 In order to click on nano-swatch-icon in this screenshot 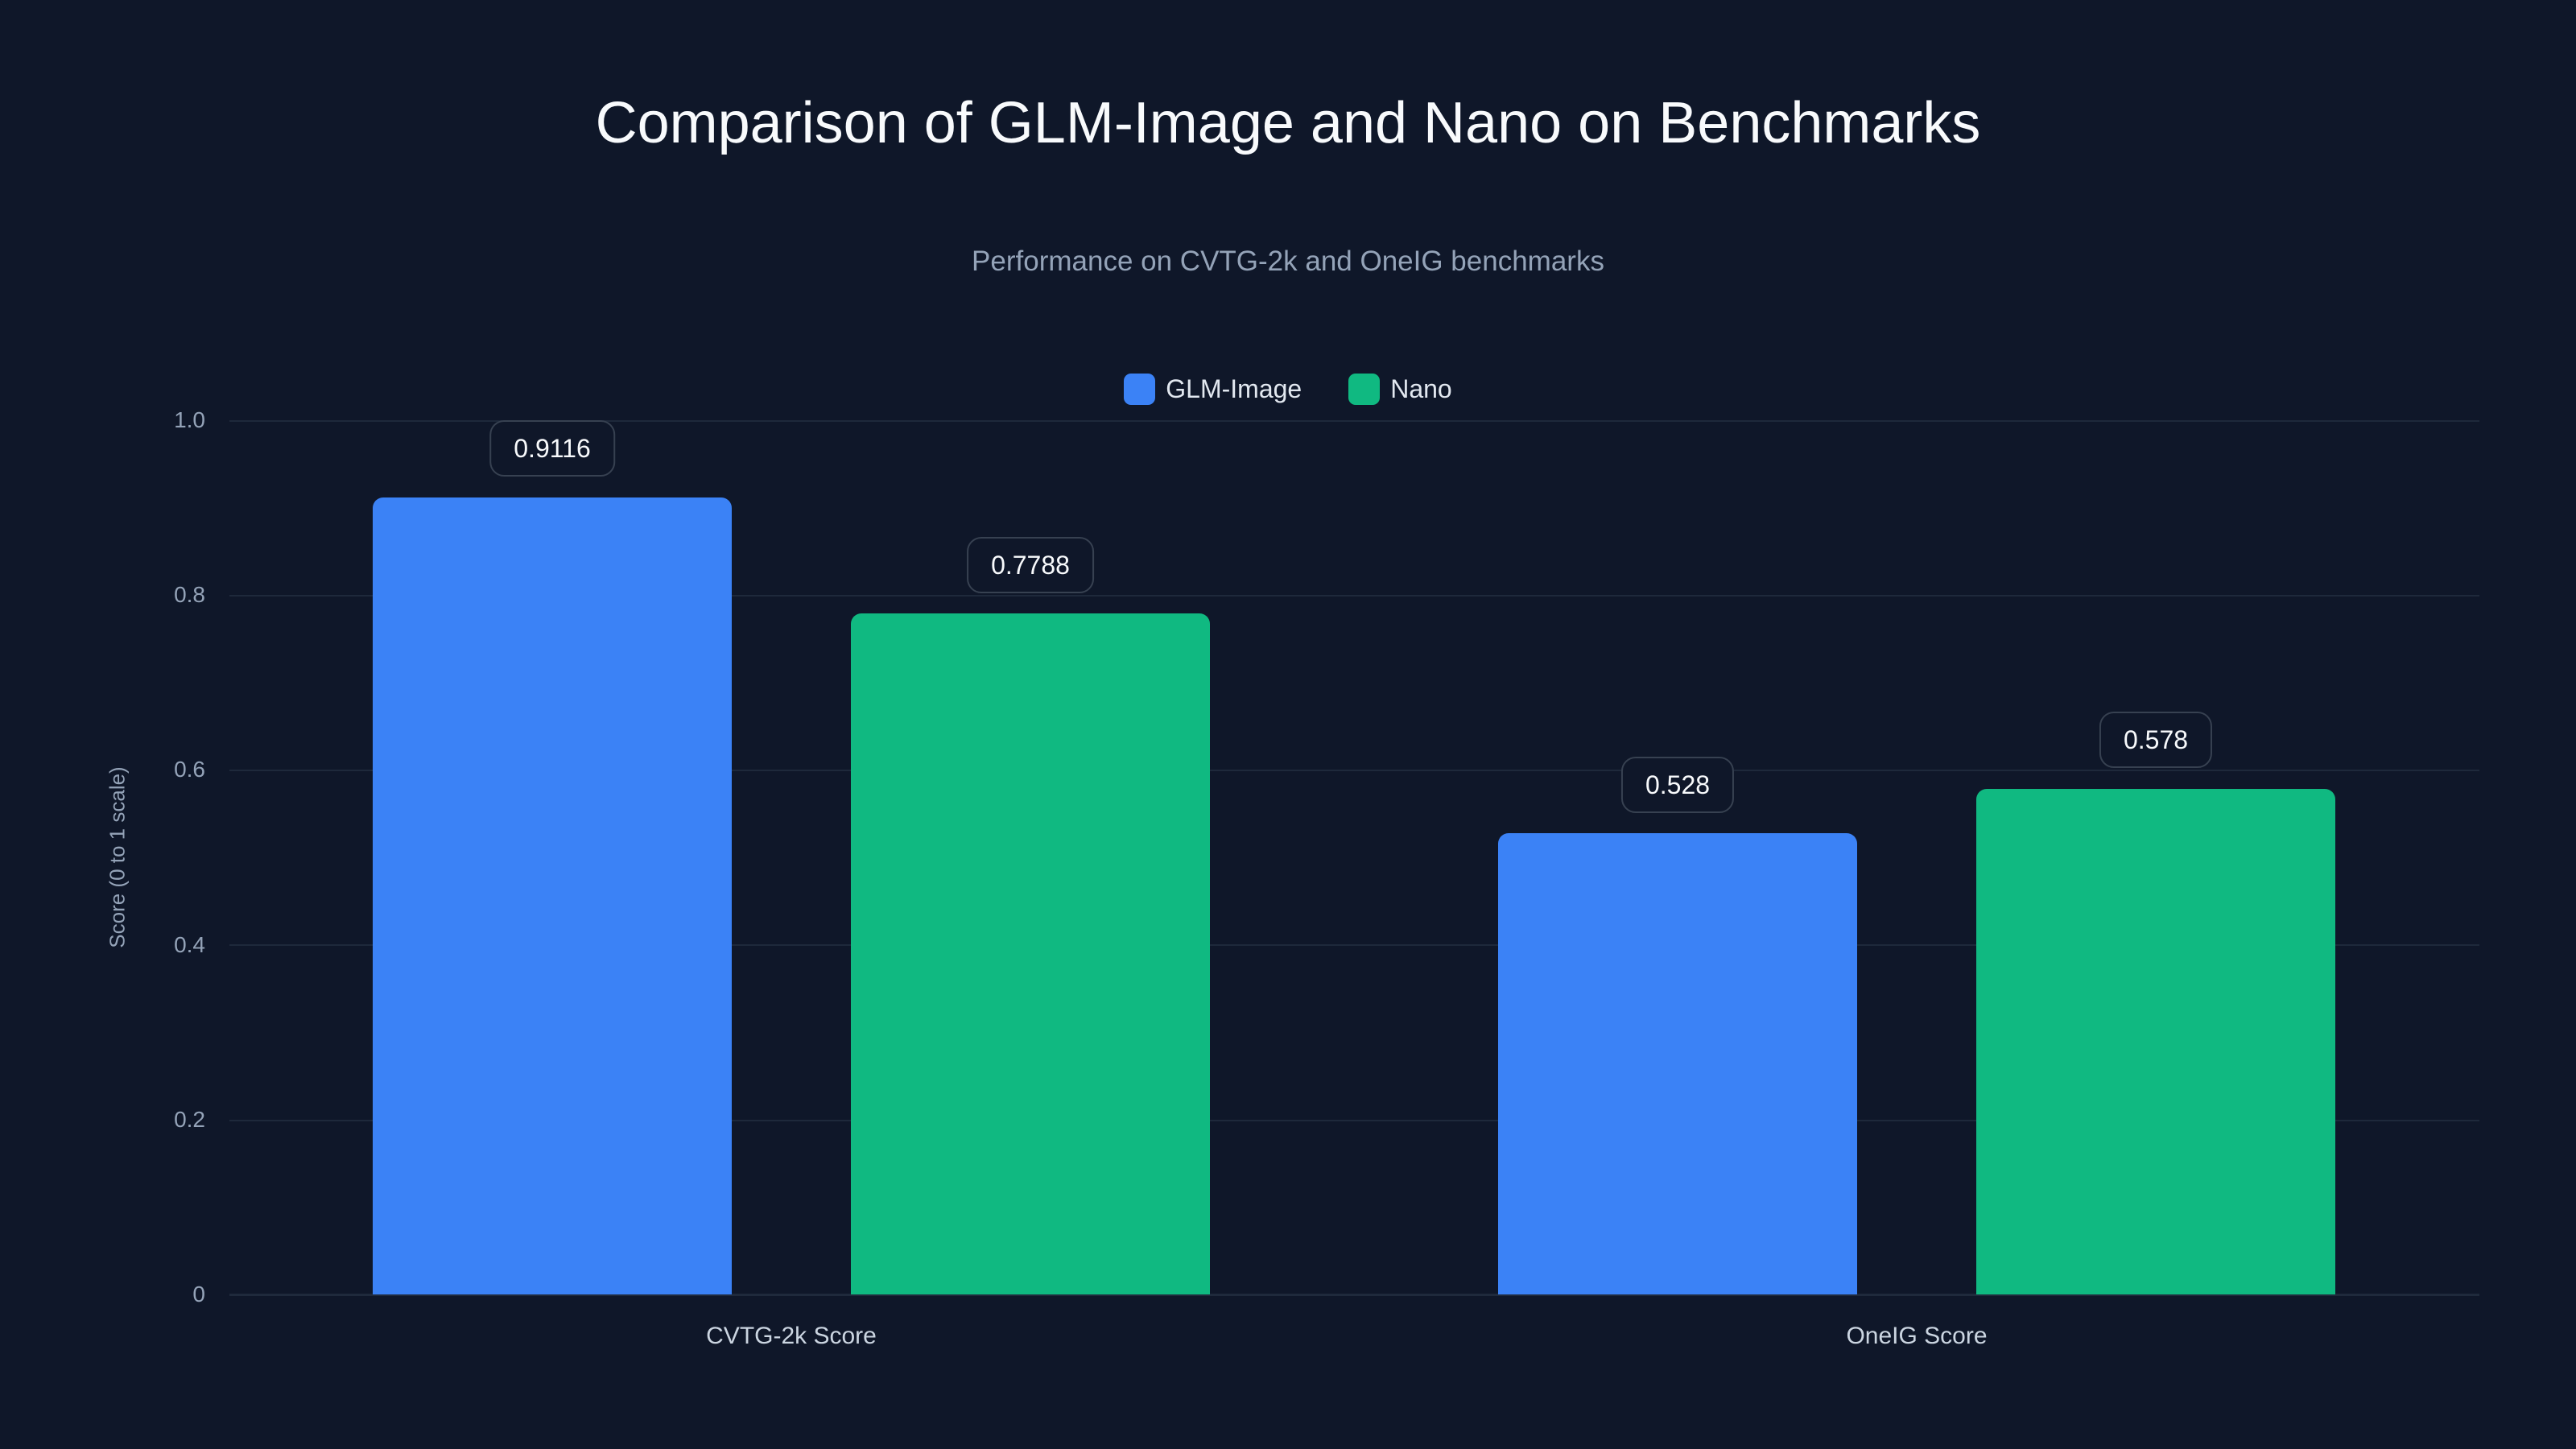, I will do `click(1364, 389)`.